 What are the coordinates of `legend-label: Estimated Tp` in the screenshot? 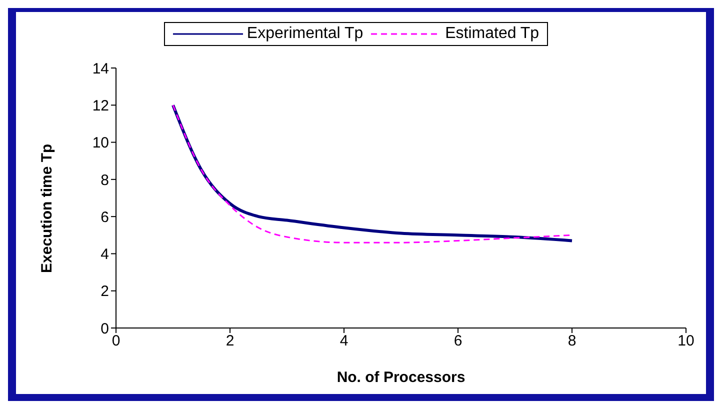 It's located at (492, 34).